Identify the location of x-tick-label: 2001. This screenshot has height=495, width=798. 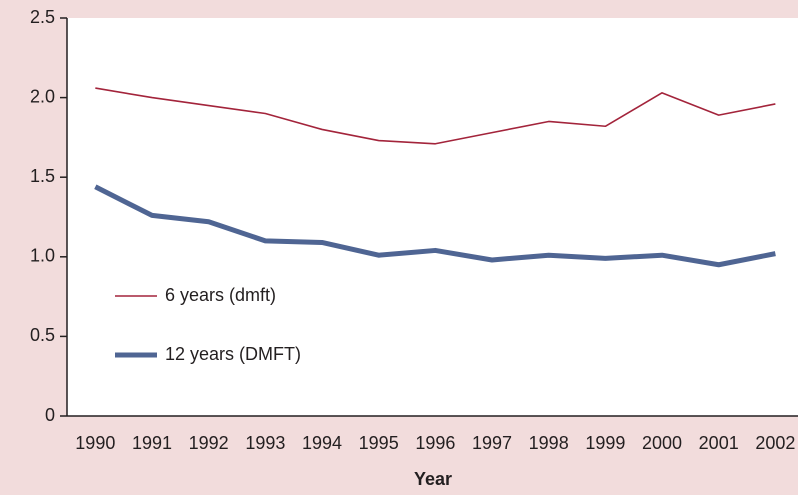
(719, 443).